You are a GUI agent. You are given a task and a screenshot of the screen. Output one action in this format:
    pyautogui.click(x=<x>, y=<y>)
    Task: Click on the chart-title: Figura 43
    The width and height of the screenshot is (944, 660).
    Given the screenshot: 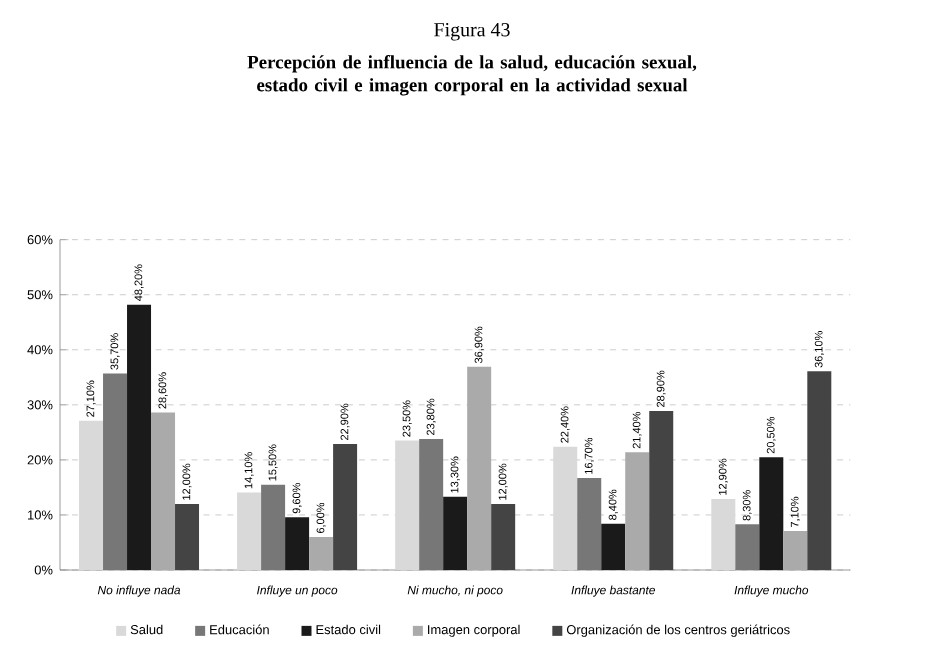 What is the action you would take?
    pyautogui.click(x=472, y=32)
    